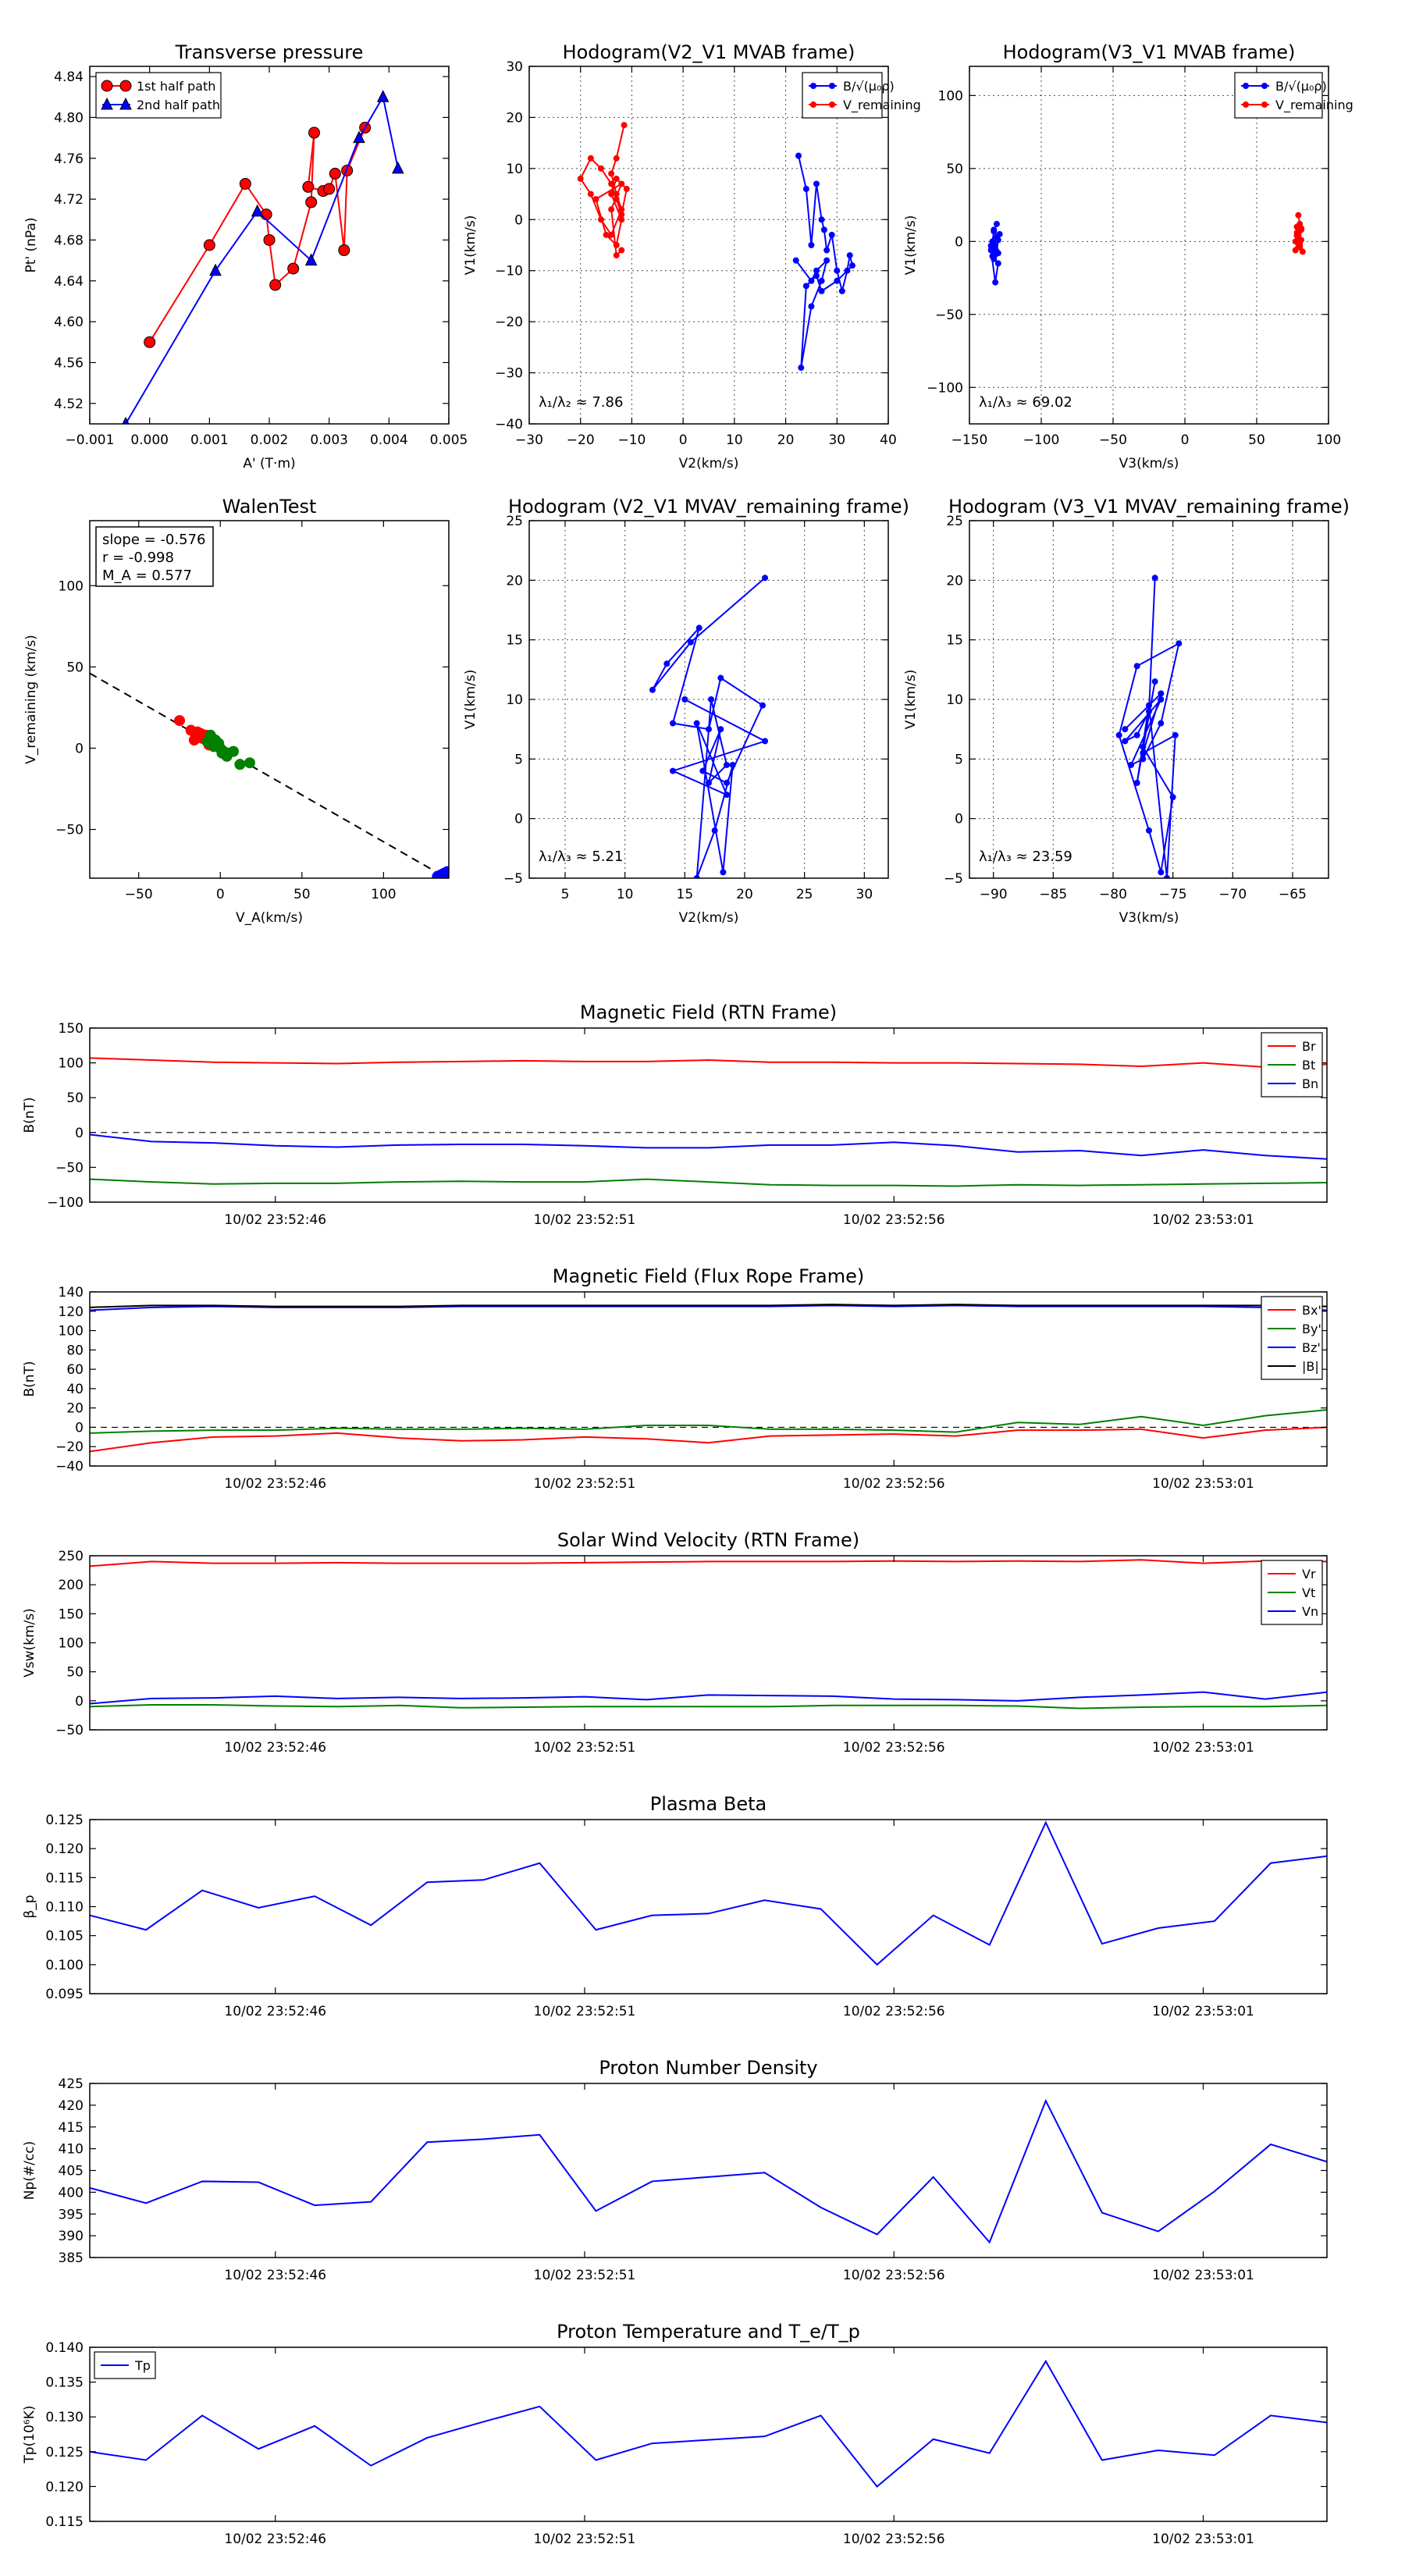 Image resolution: width=1405 pixels, height=2576 pixels. What do you see at coordinates (72, 2084) in the screenshot?
I see `y-tick-label: 425` at bounding box center [72, 2084].